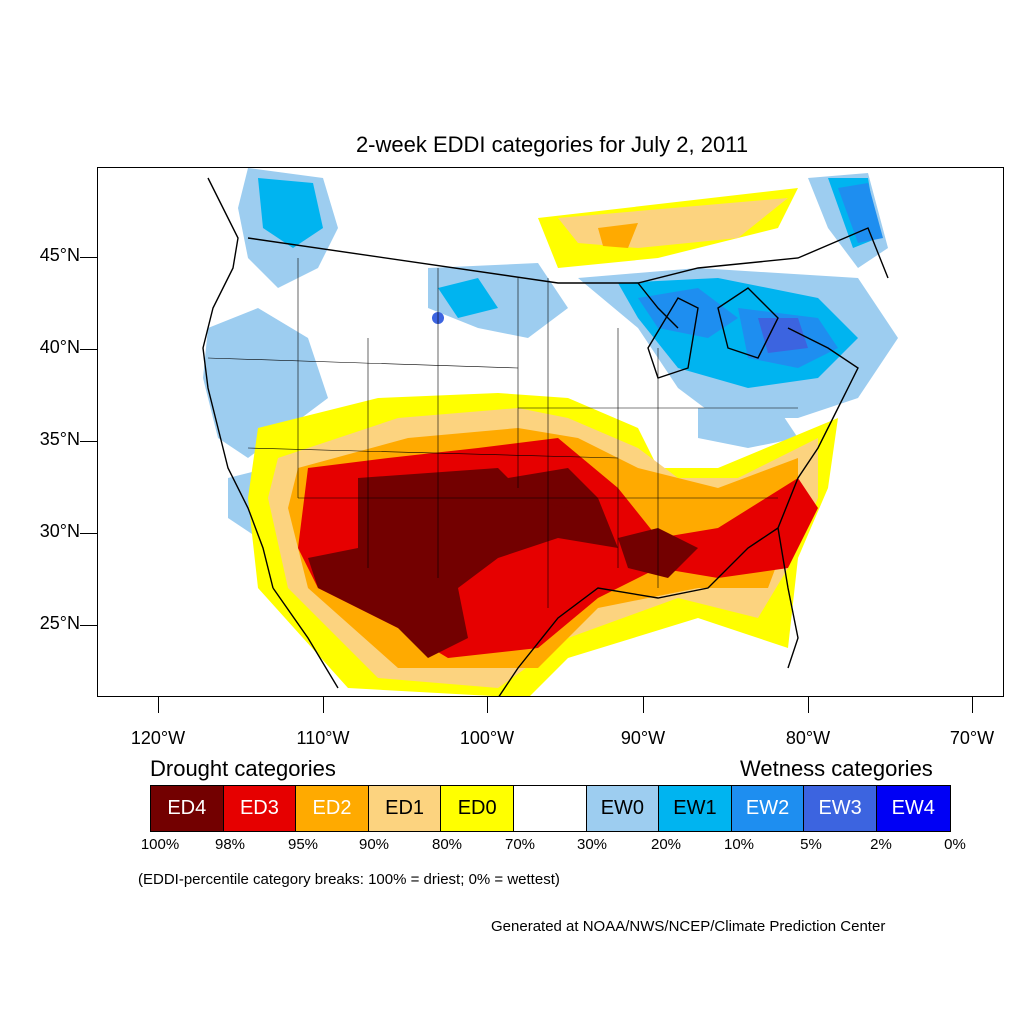  Describe the element at coordinates (59, 347) in the screenshot. I see `lat-label-40: 40°N` at that location.